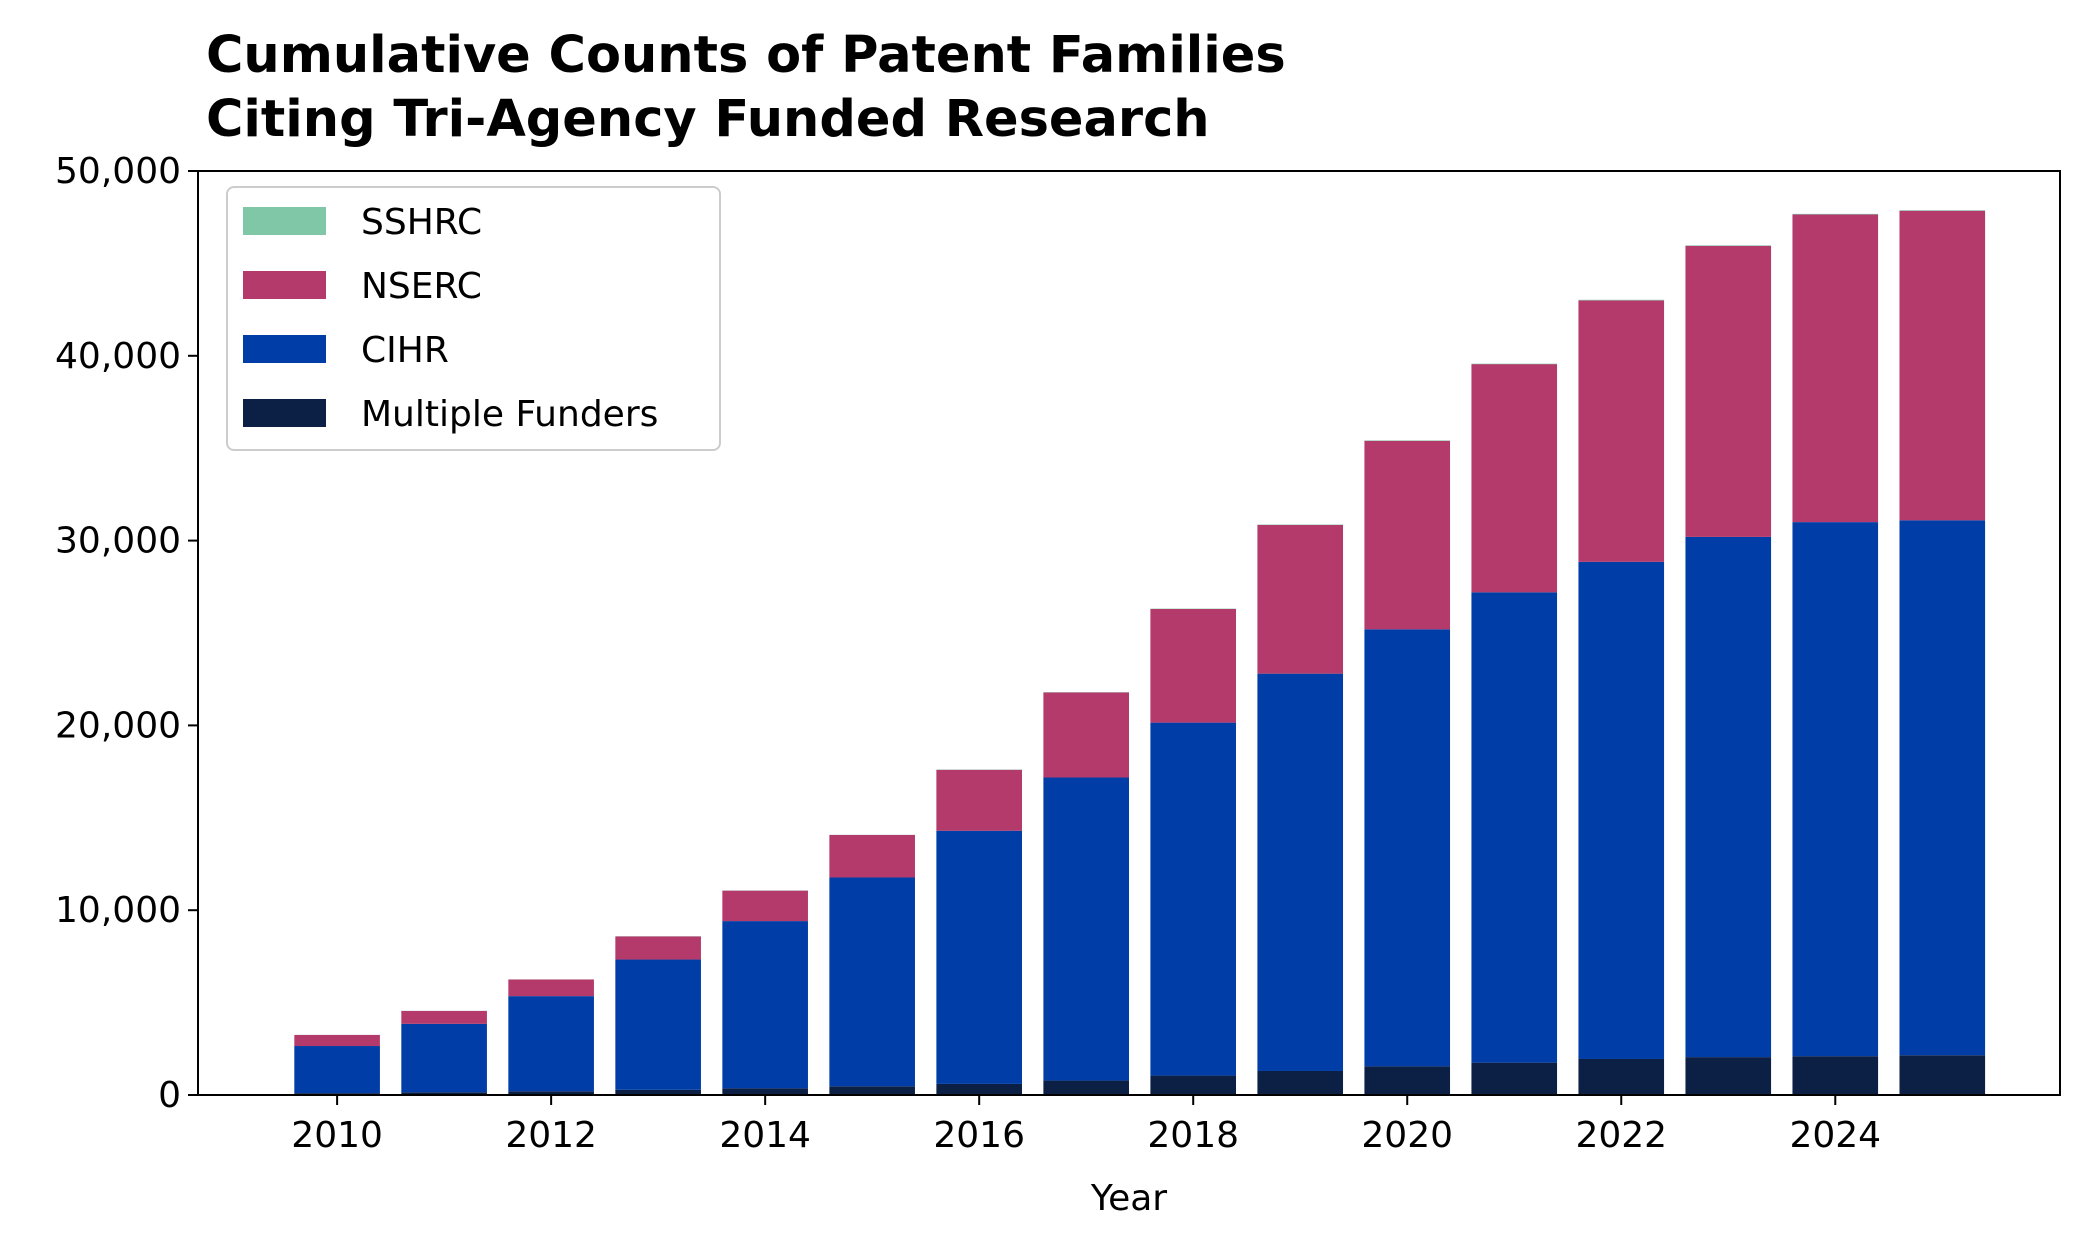 This screenshot has width=2095, height=1254. Describe the element at coordinates (444, 1017) in the screenshot. I see `bar-nserc-2011` at that location.